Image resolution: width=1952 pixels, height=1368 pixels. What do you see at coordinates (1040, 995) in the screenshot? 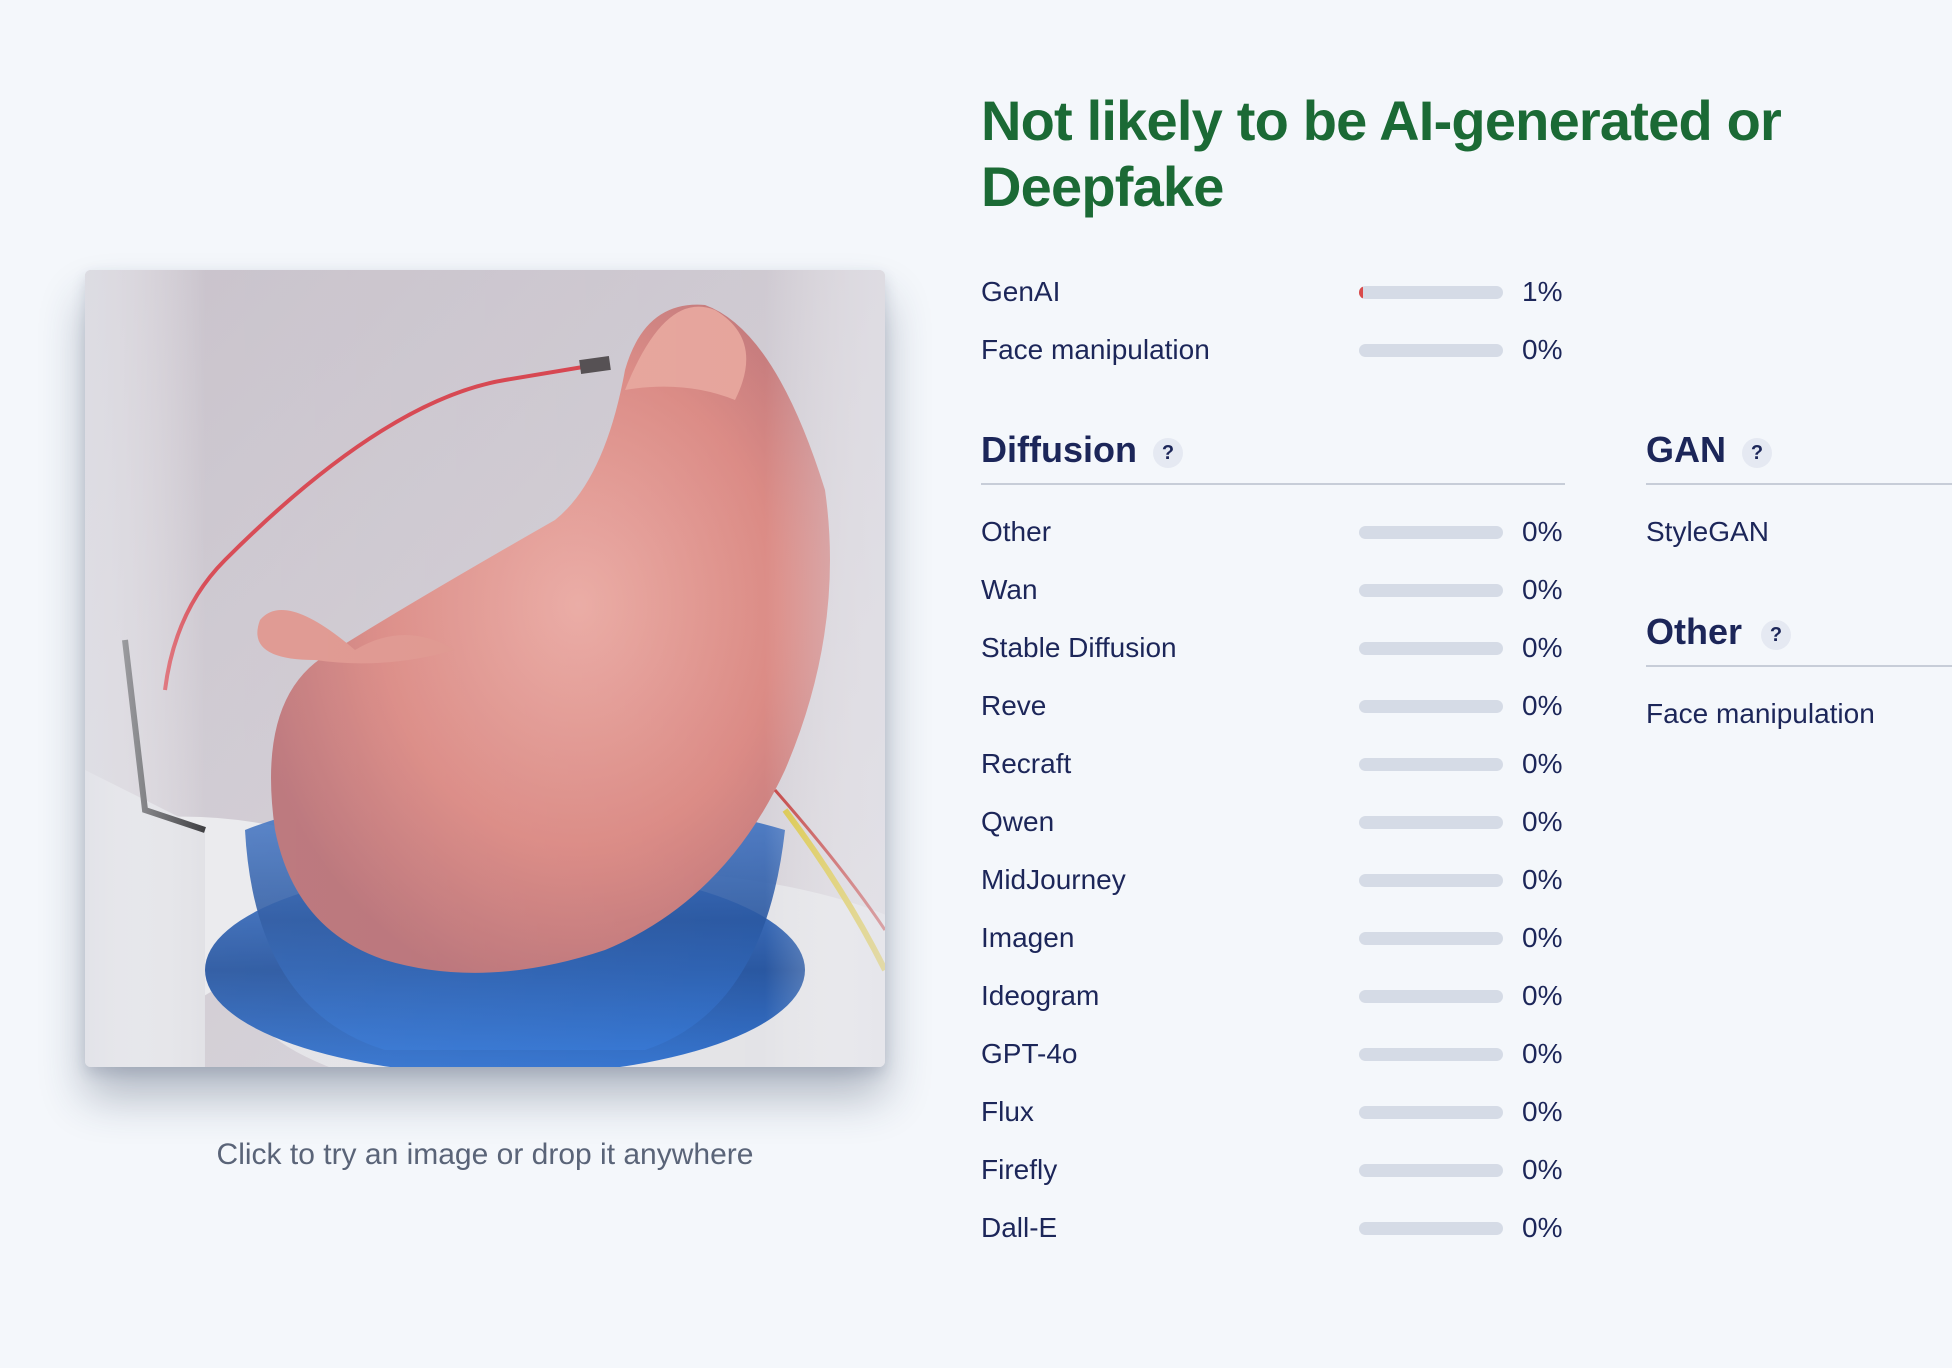
I see `score-label: Ideogram` at bounding box center [1040, 995].